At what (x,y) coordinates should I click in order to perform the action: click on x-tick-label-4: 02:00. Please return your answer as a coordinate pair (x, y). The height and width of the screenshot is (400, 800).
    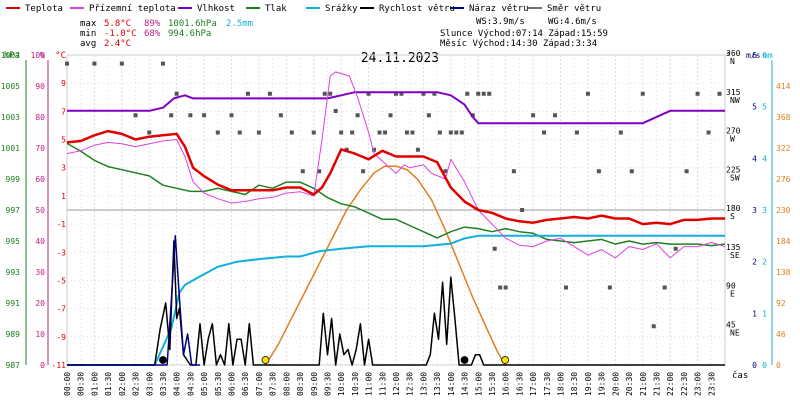
    Looking at the image, I should click on (122, 384).